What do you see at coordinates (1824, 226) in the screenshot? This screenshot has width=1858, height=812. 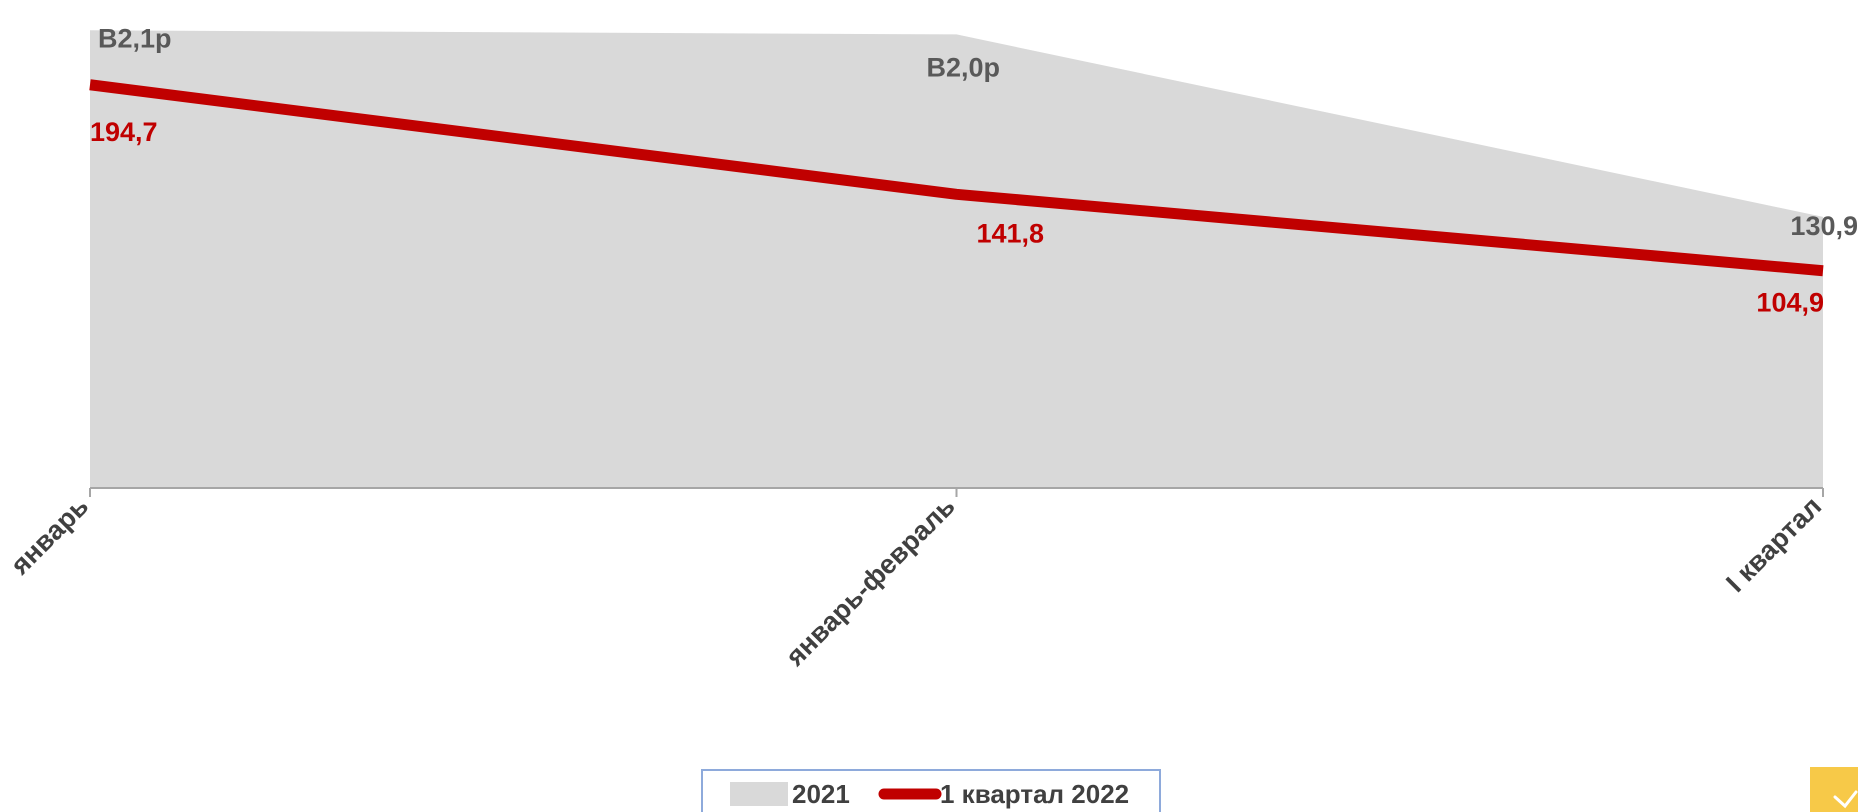 I see `data-label-2021: 130,9` at bounding box center [1824, 226].